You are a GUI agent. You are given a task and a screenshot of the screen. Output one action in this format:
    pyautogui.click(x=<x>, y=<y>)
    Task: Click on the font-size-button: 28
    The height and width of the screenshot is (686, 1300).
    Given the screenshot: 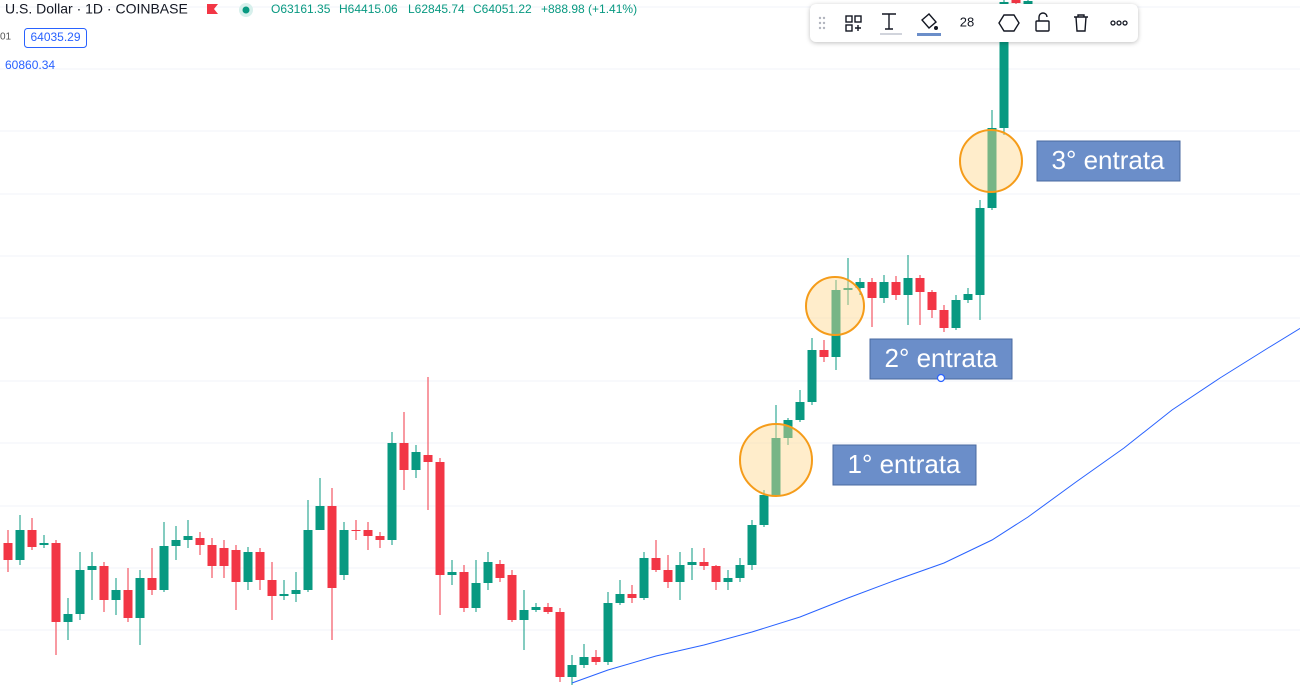 What is the action you would take?
    pyautogui.click(x=967, y=21)
    